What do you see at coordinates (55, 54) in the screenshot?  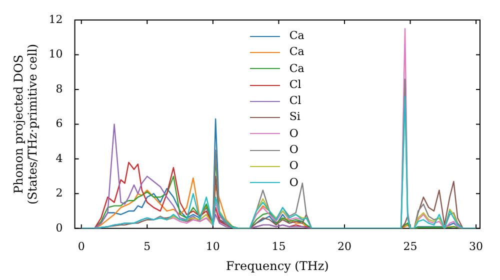 I see `y-tick-label: 10` at bounding box center [55, 54].